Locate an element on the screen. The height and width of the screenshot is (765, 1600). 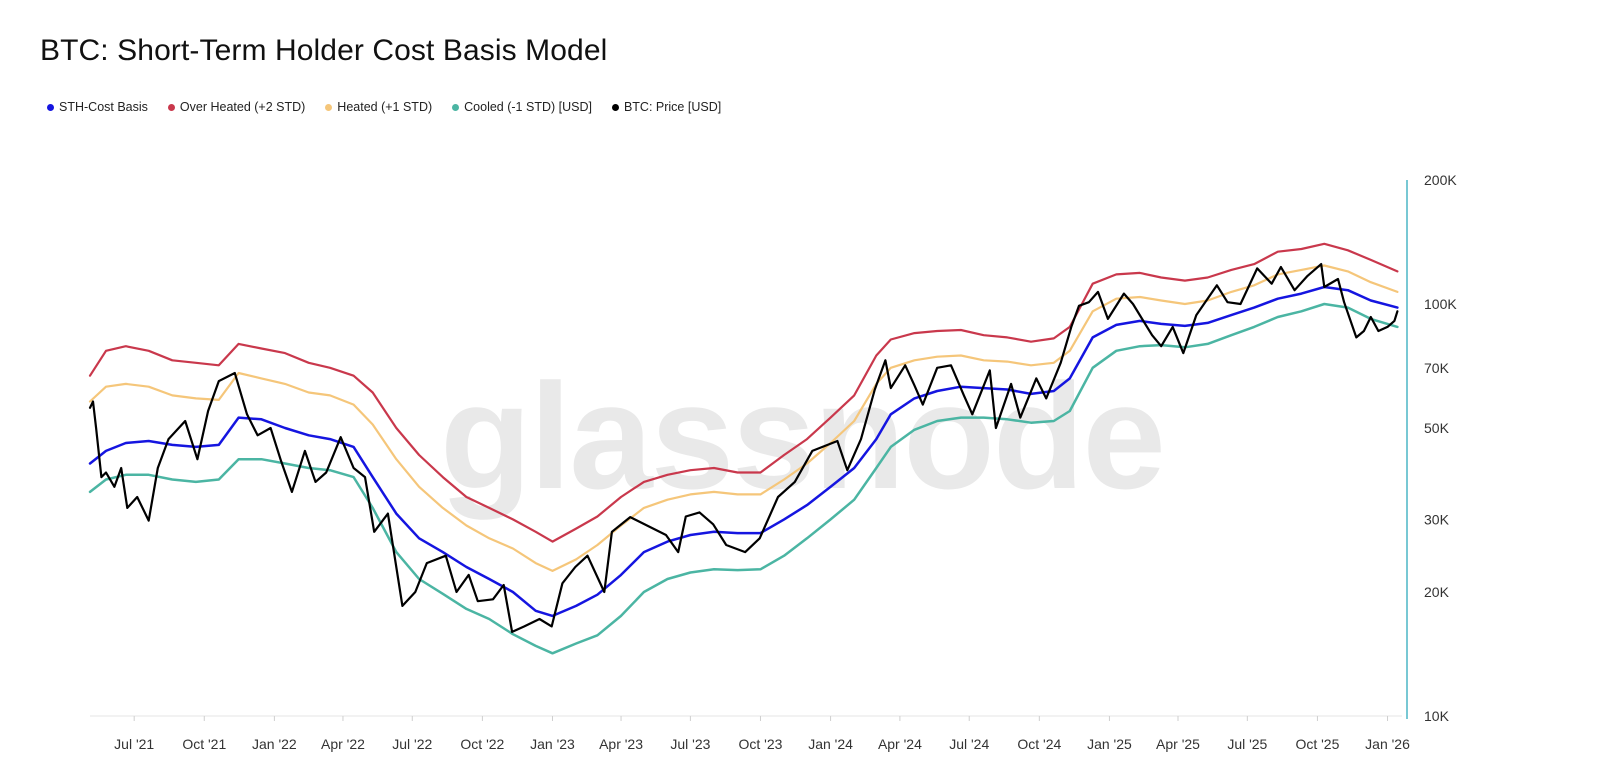
x-tick-label: Jul '23 is located at coordinates (690, 744).